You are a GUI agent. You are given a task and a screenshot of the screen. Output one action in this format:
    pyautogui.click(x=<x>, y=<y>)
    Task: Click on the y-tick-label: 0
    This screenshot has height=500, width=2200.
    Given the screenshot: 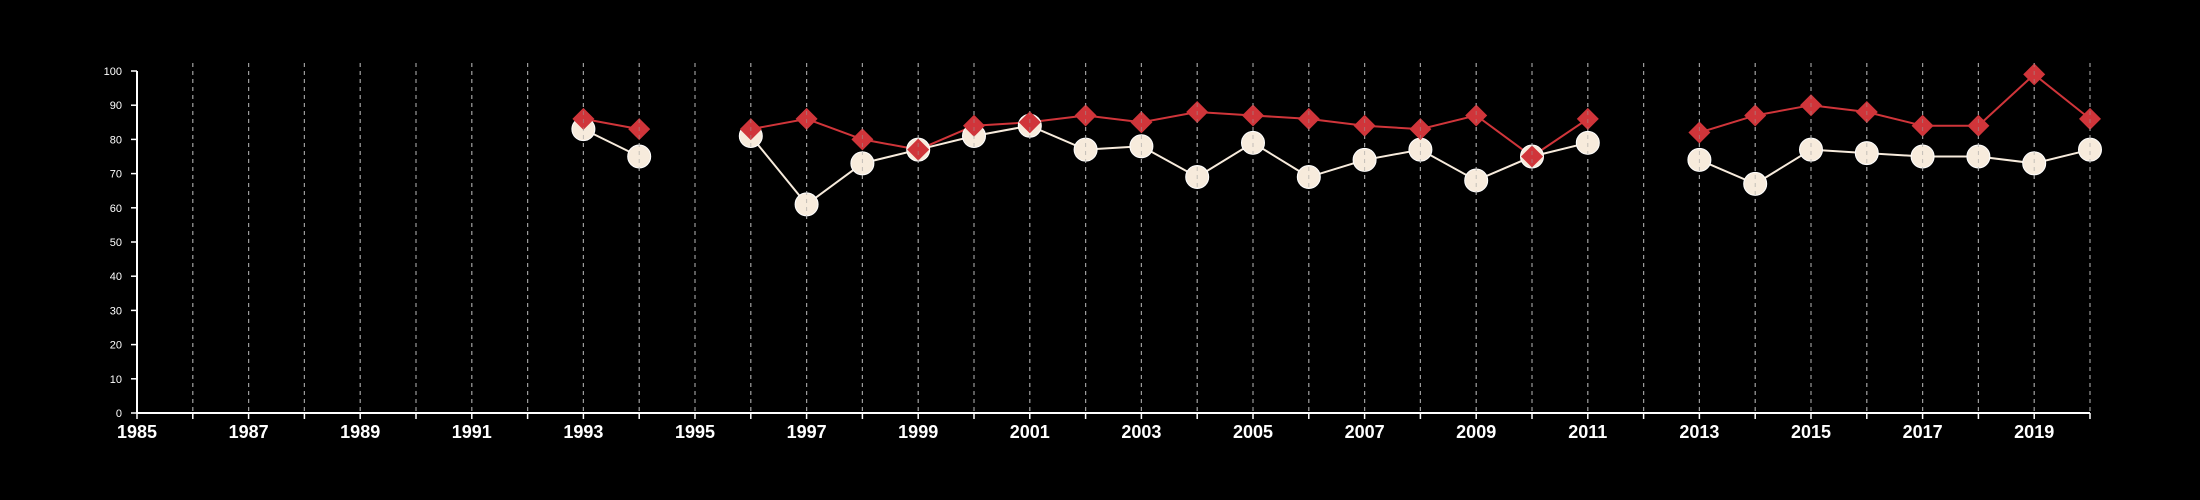 What is the action you would take?
    pyautogui.click(x=119, y=414)
    